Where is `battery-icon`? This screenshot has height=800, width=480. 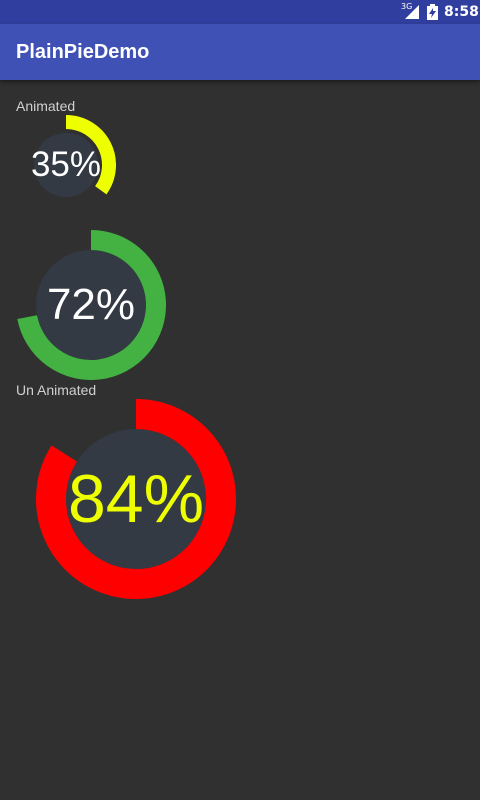 battery-icon is located at coordinates (432, 12).